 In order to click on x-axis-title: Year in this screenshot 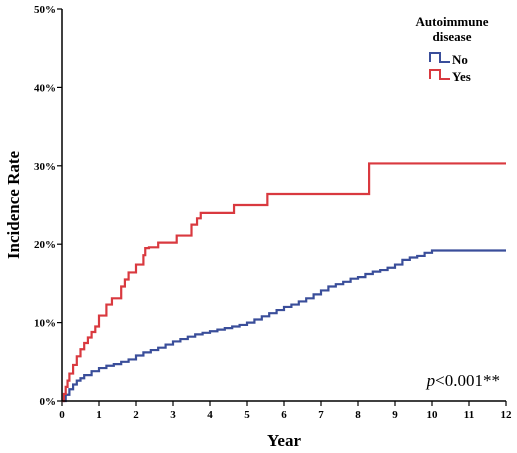, I will do `click(284, 440)`.